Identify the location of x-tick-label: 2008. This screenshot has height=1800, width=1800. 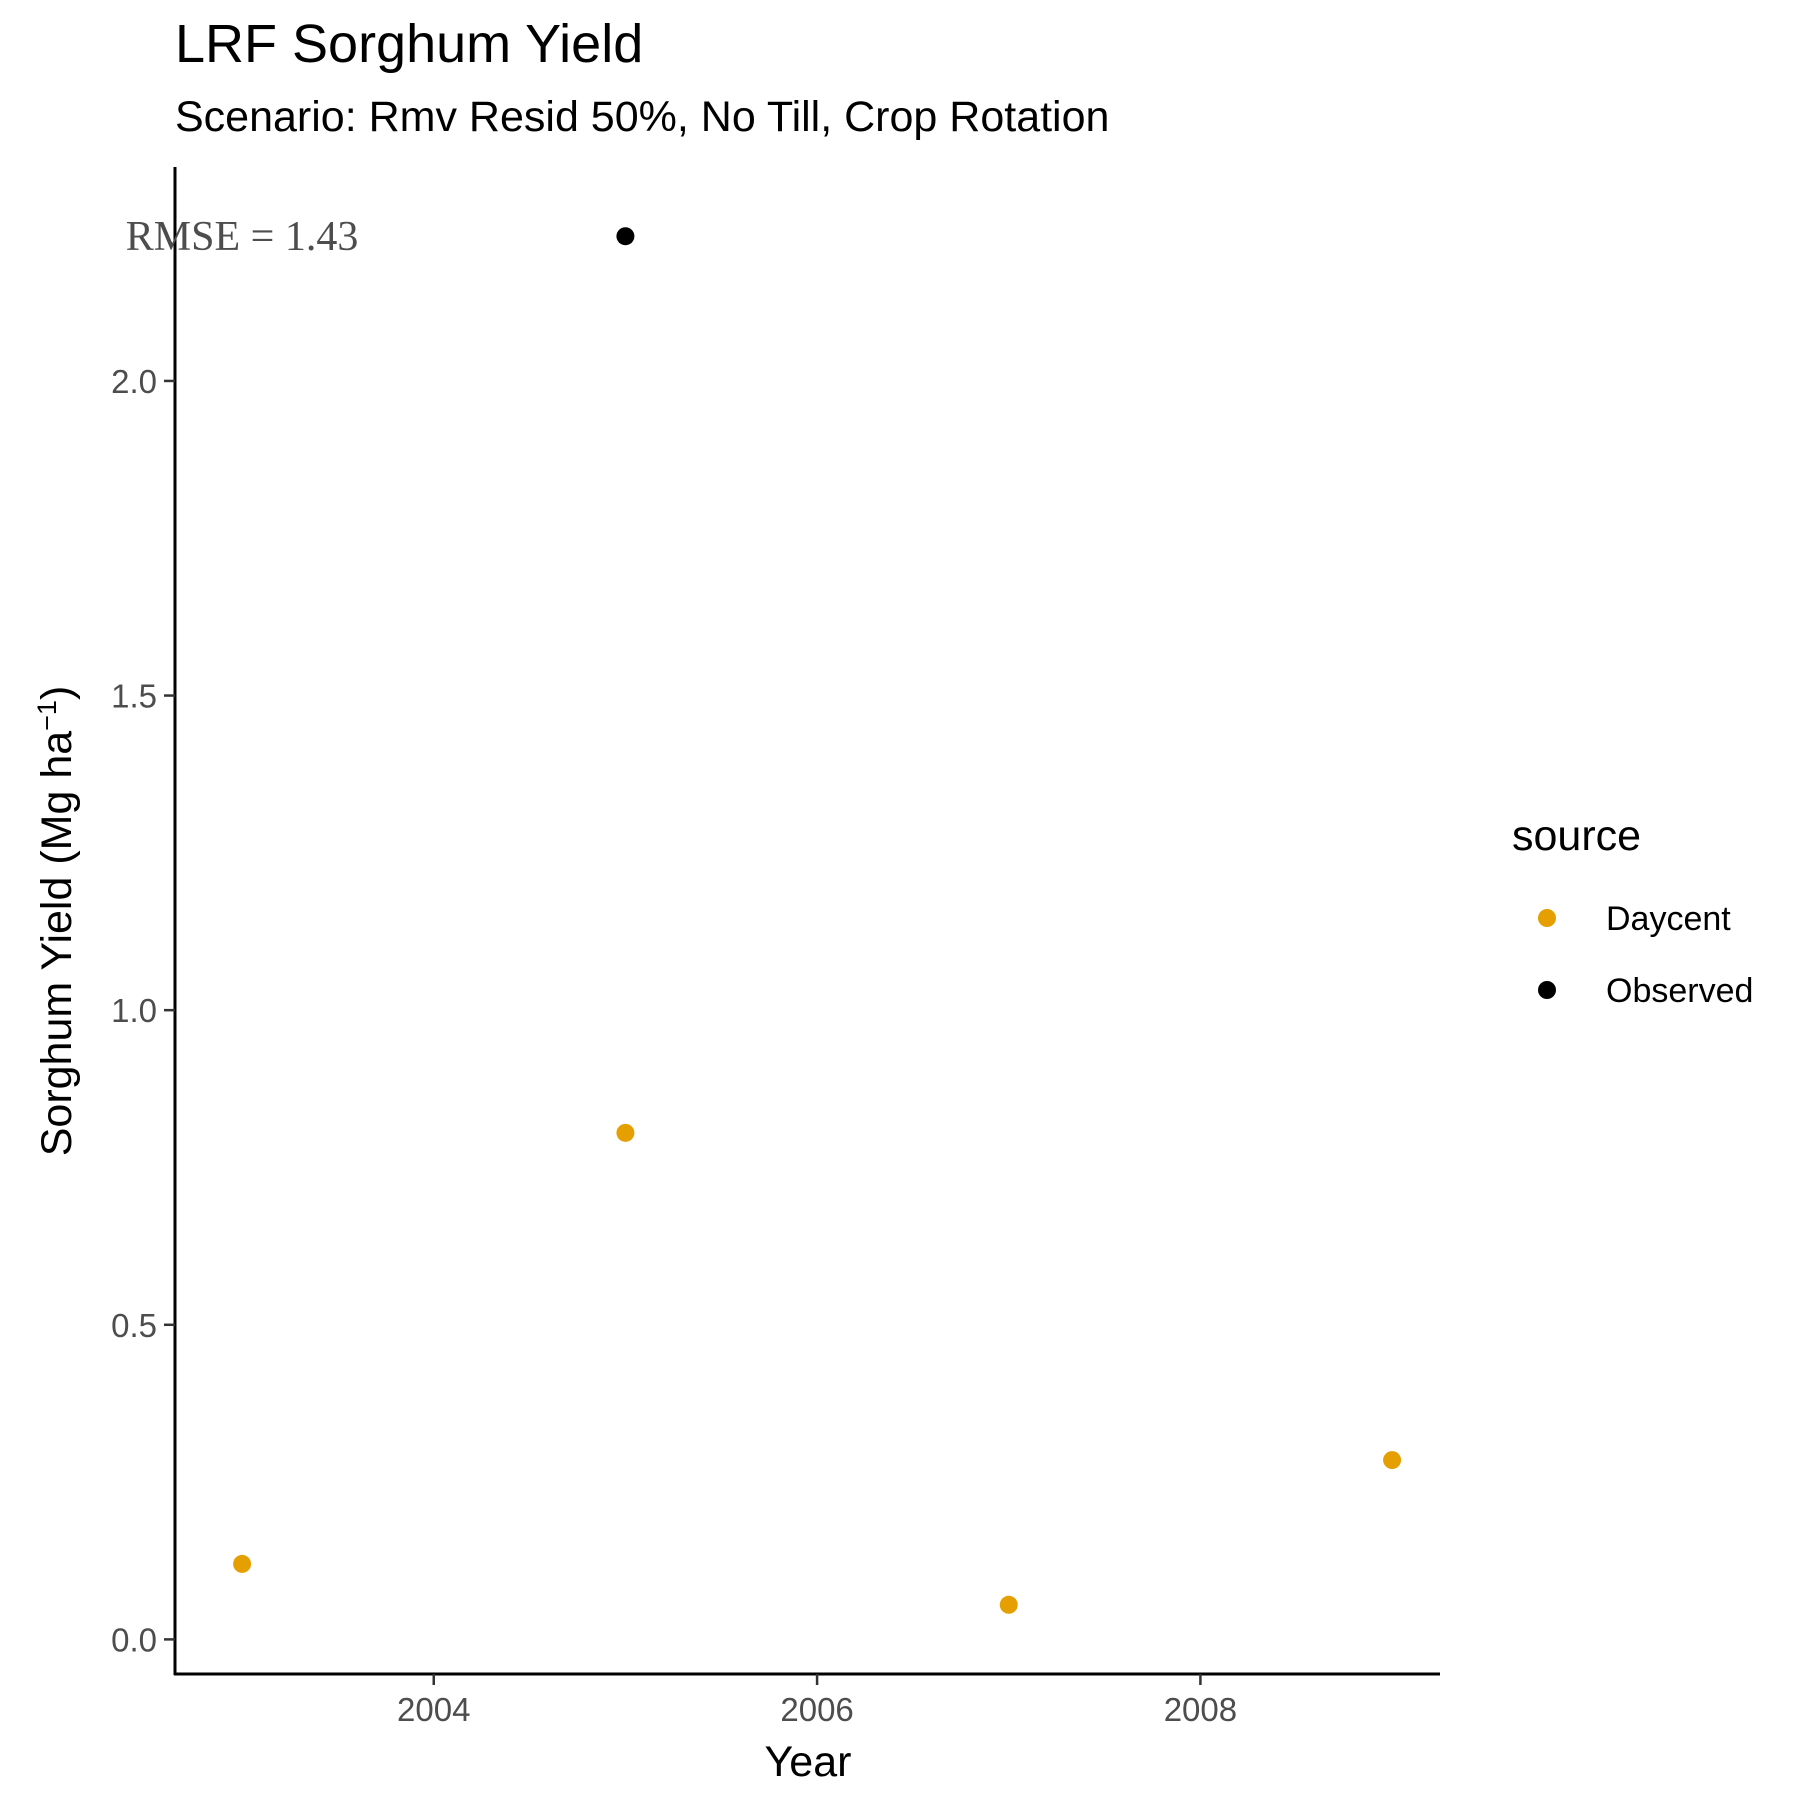
(1200, 1709).